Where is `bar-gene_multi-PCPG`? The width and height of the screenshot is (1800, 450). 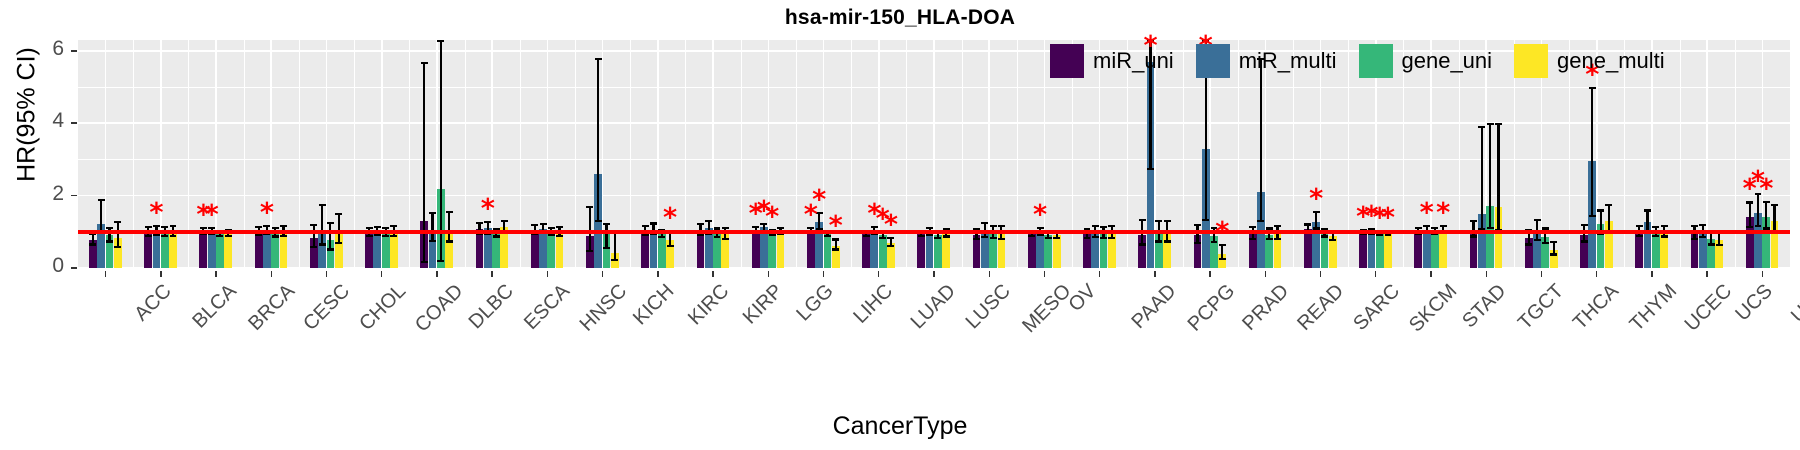
bar-gene_multi-PCPG is located at coordinates (1167, 250).